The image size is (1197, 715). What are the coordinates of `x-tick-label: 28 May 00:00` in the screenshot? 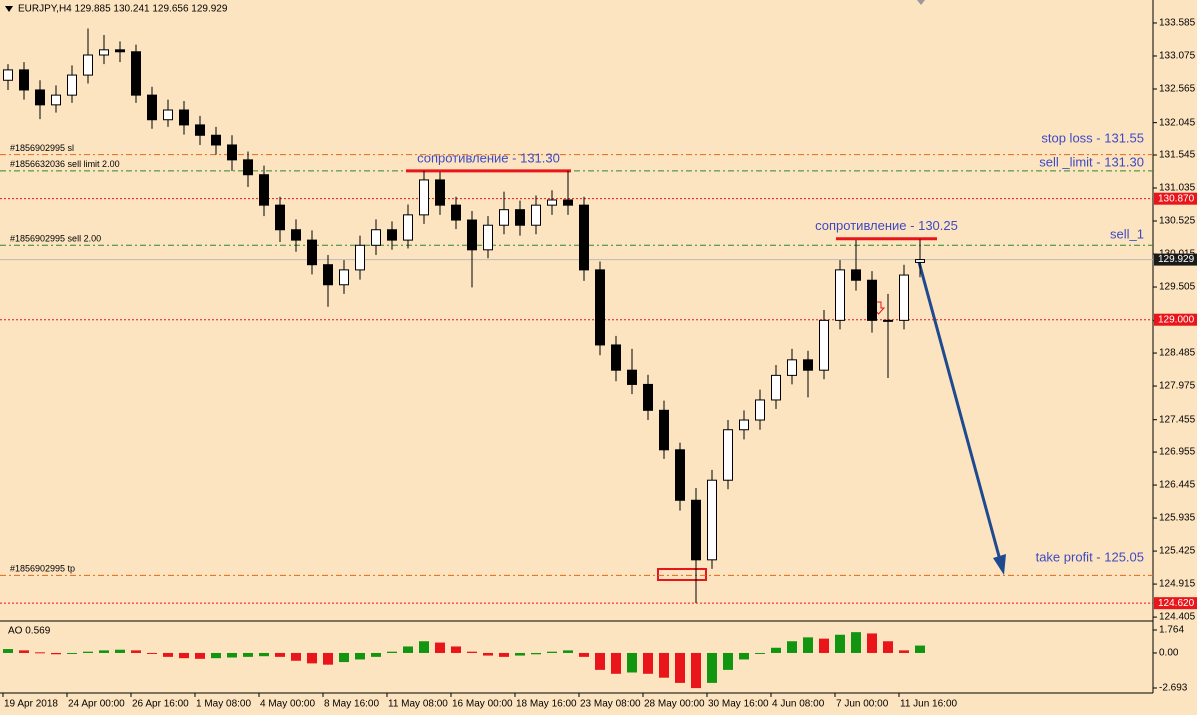 It's located at (674, 704).